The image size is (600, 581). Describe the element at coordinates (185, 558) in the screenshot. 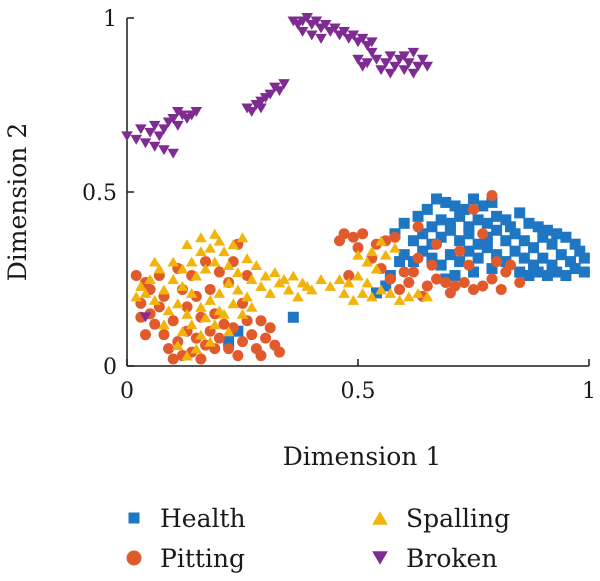

I see `legend-item-pitting: Pitting` at that location.